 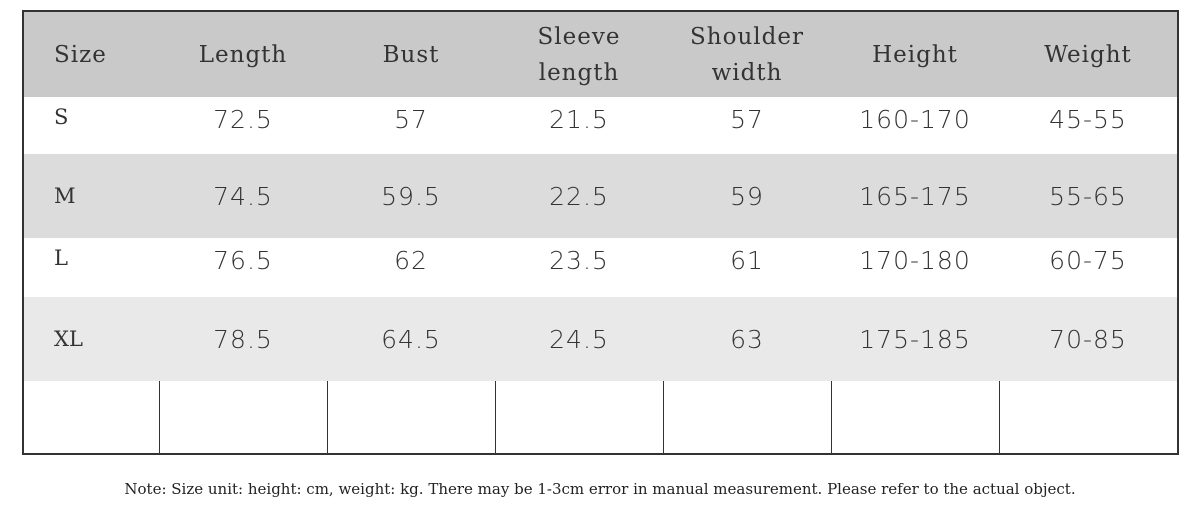 I want to click on header-cell: Height, so click(x=915, y=54).